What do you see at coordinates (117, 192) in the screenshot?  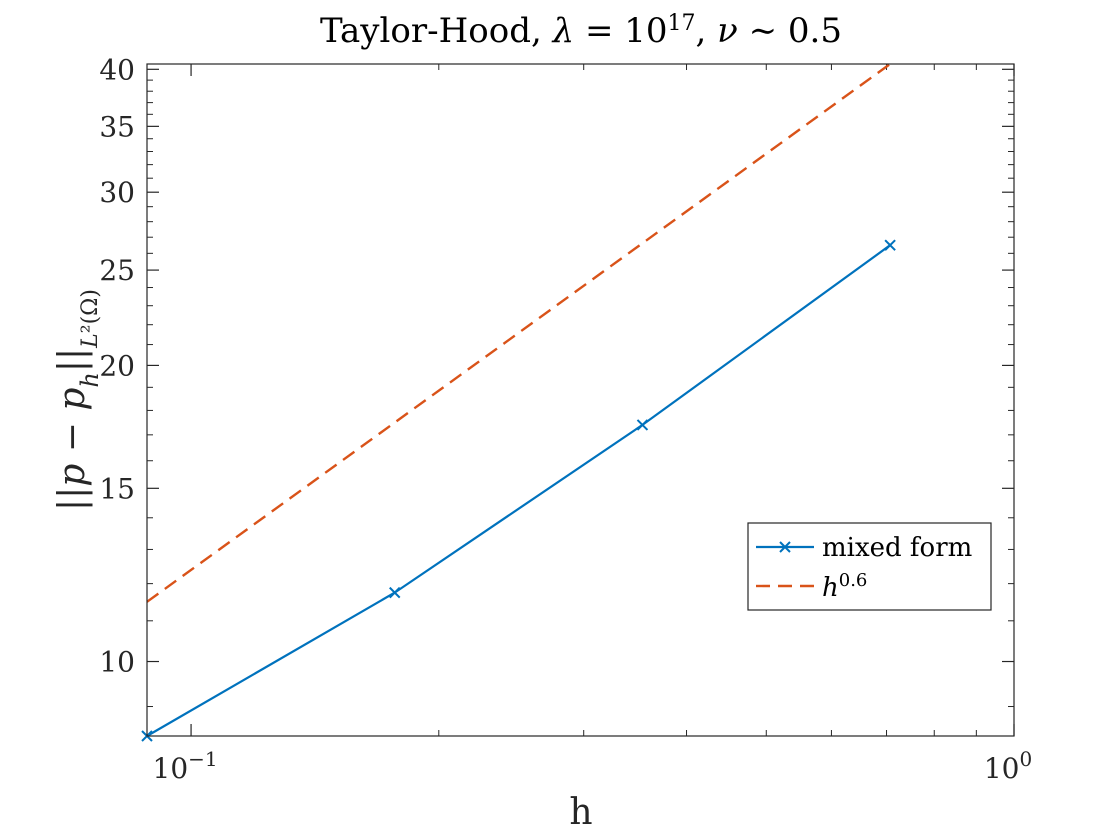 I see `y-tick-label: 30` at bounding box center [117, 192].